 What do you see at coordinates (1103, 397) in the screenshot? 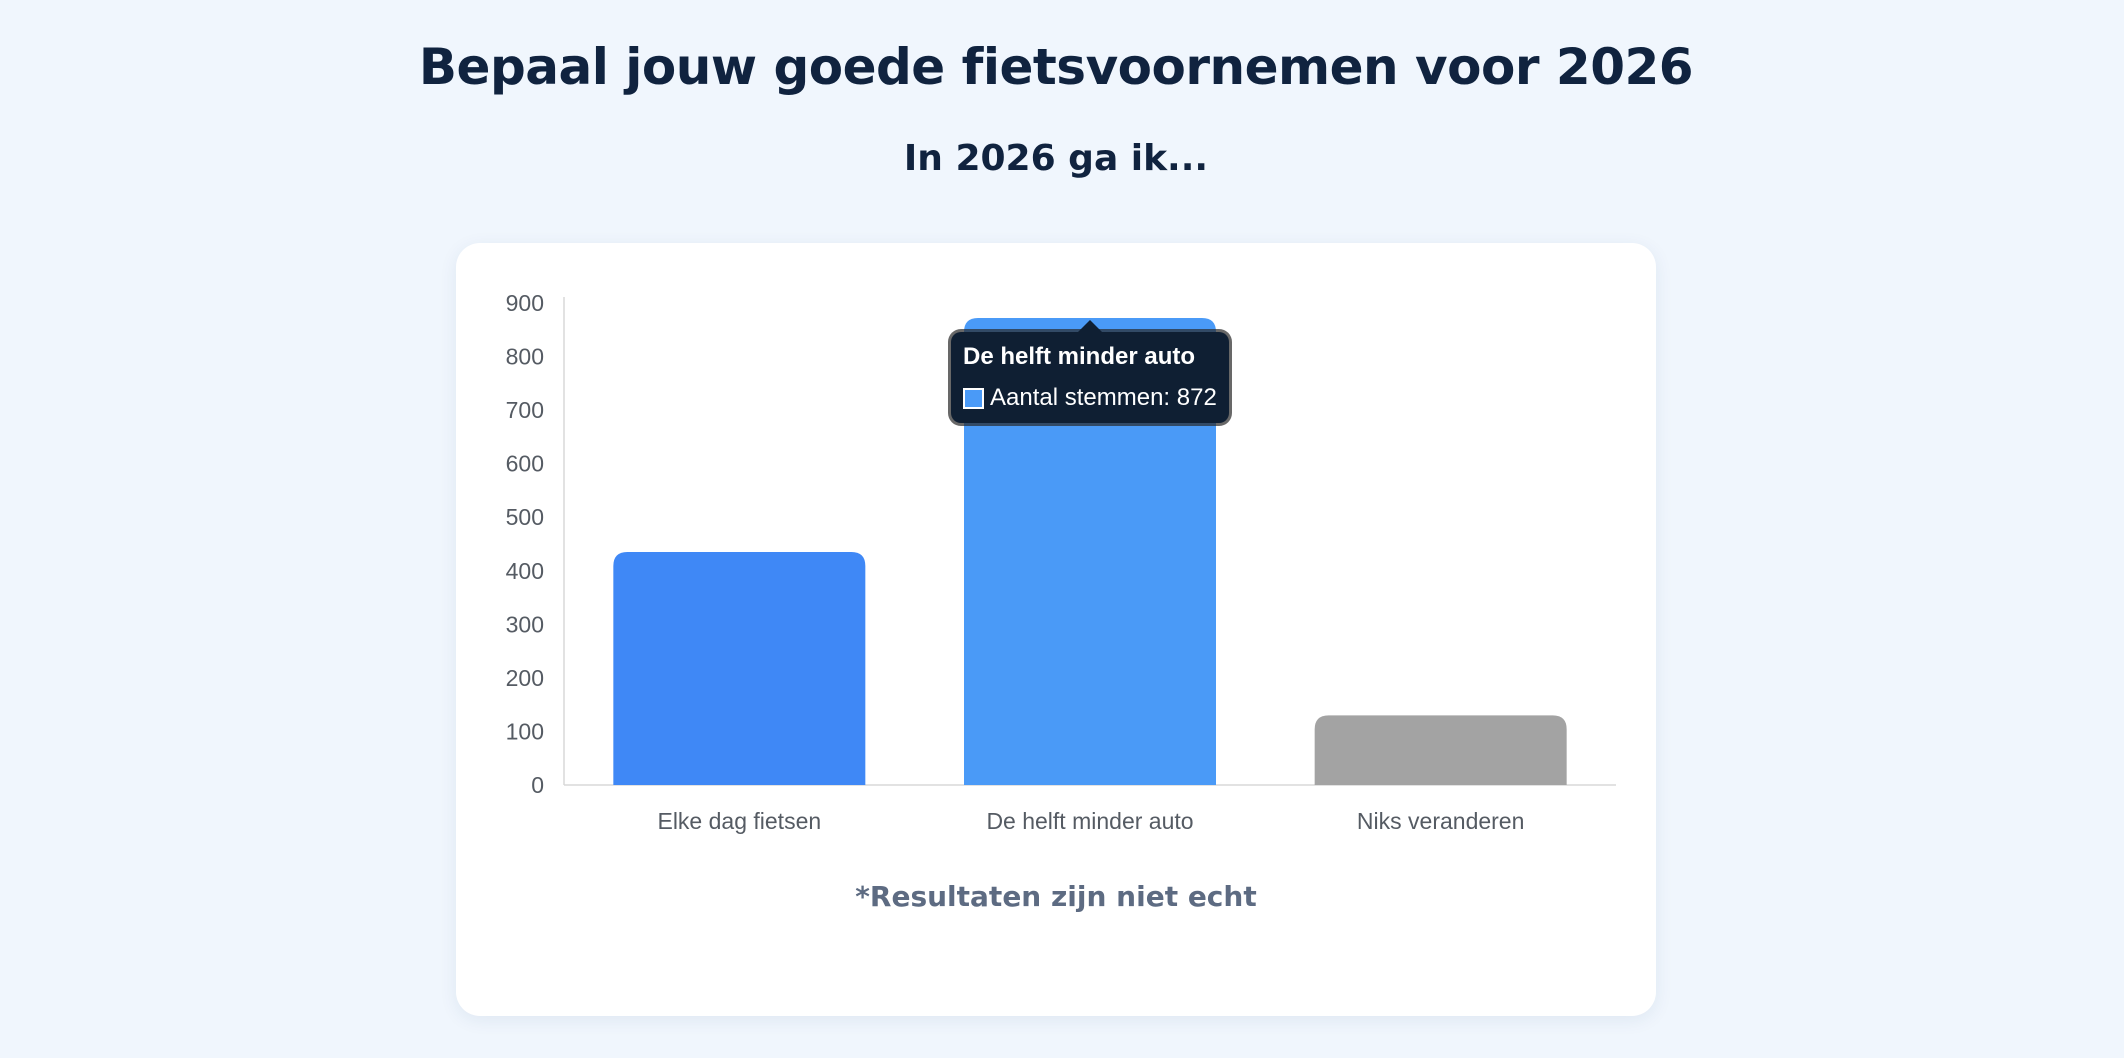
I see `tooltip-label: Aantal stemmen: 872` at bounding box center [1103, 397].